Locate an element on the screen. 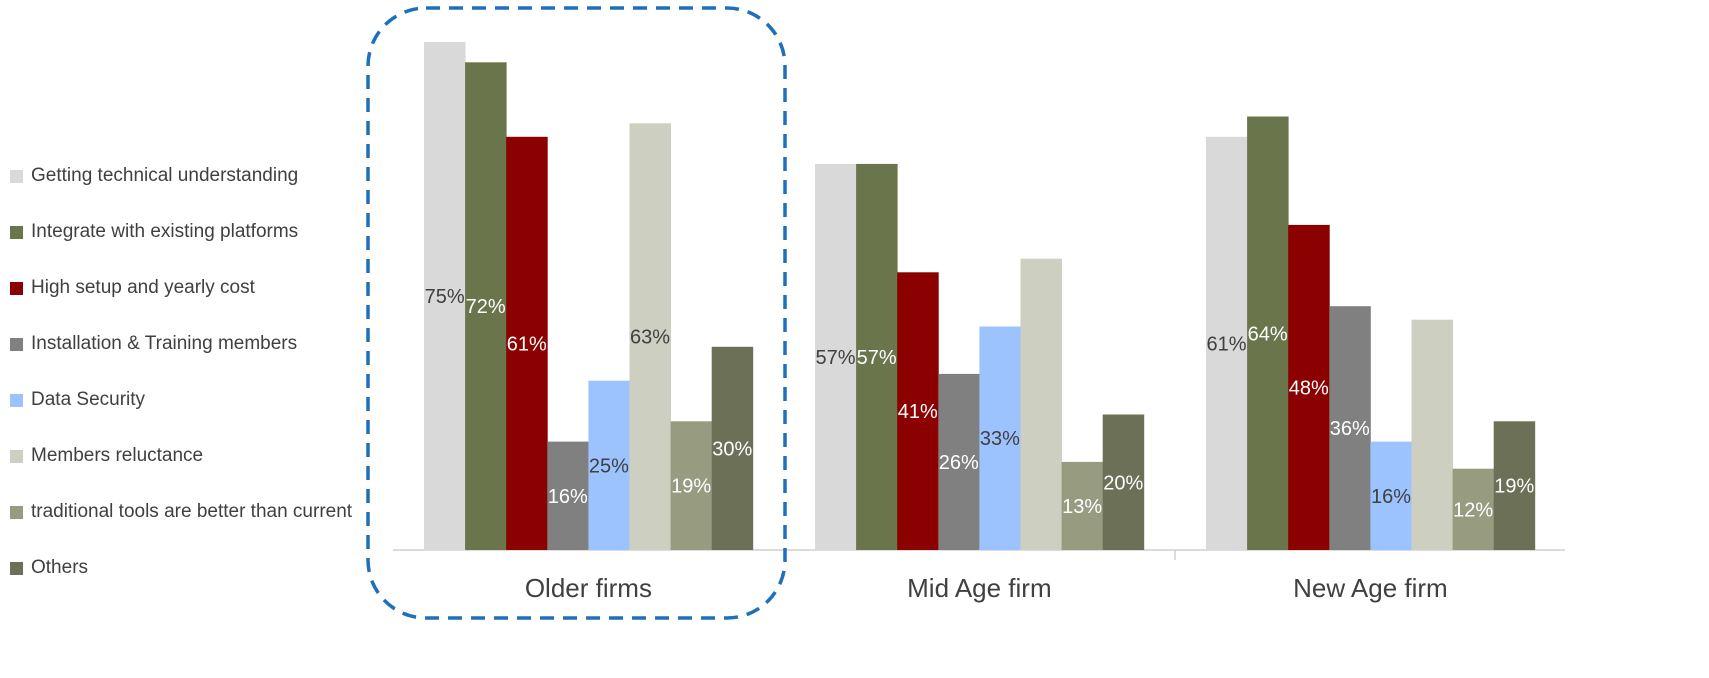  legend-item: Installation & Training members is located at coordinates (153, 344).